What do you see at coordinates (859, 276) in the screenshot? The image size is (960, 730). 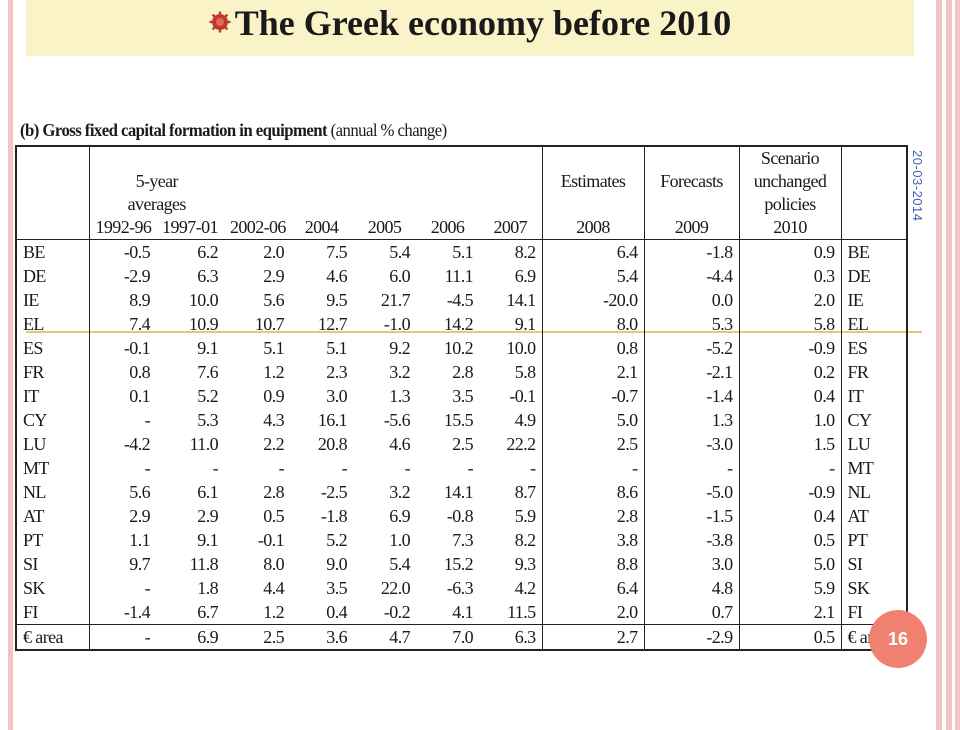 I see `row-label-right: DE` at bounding box center [859, 276].